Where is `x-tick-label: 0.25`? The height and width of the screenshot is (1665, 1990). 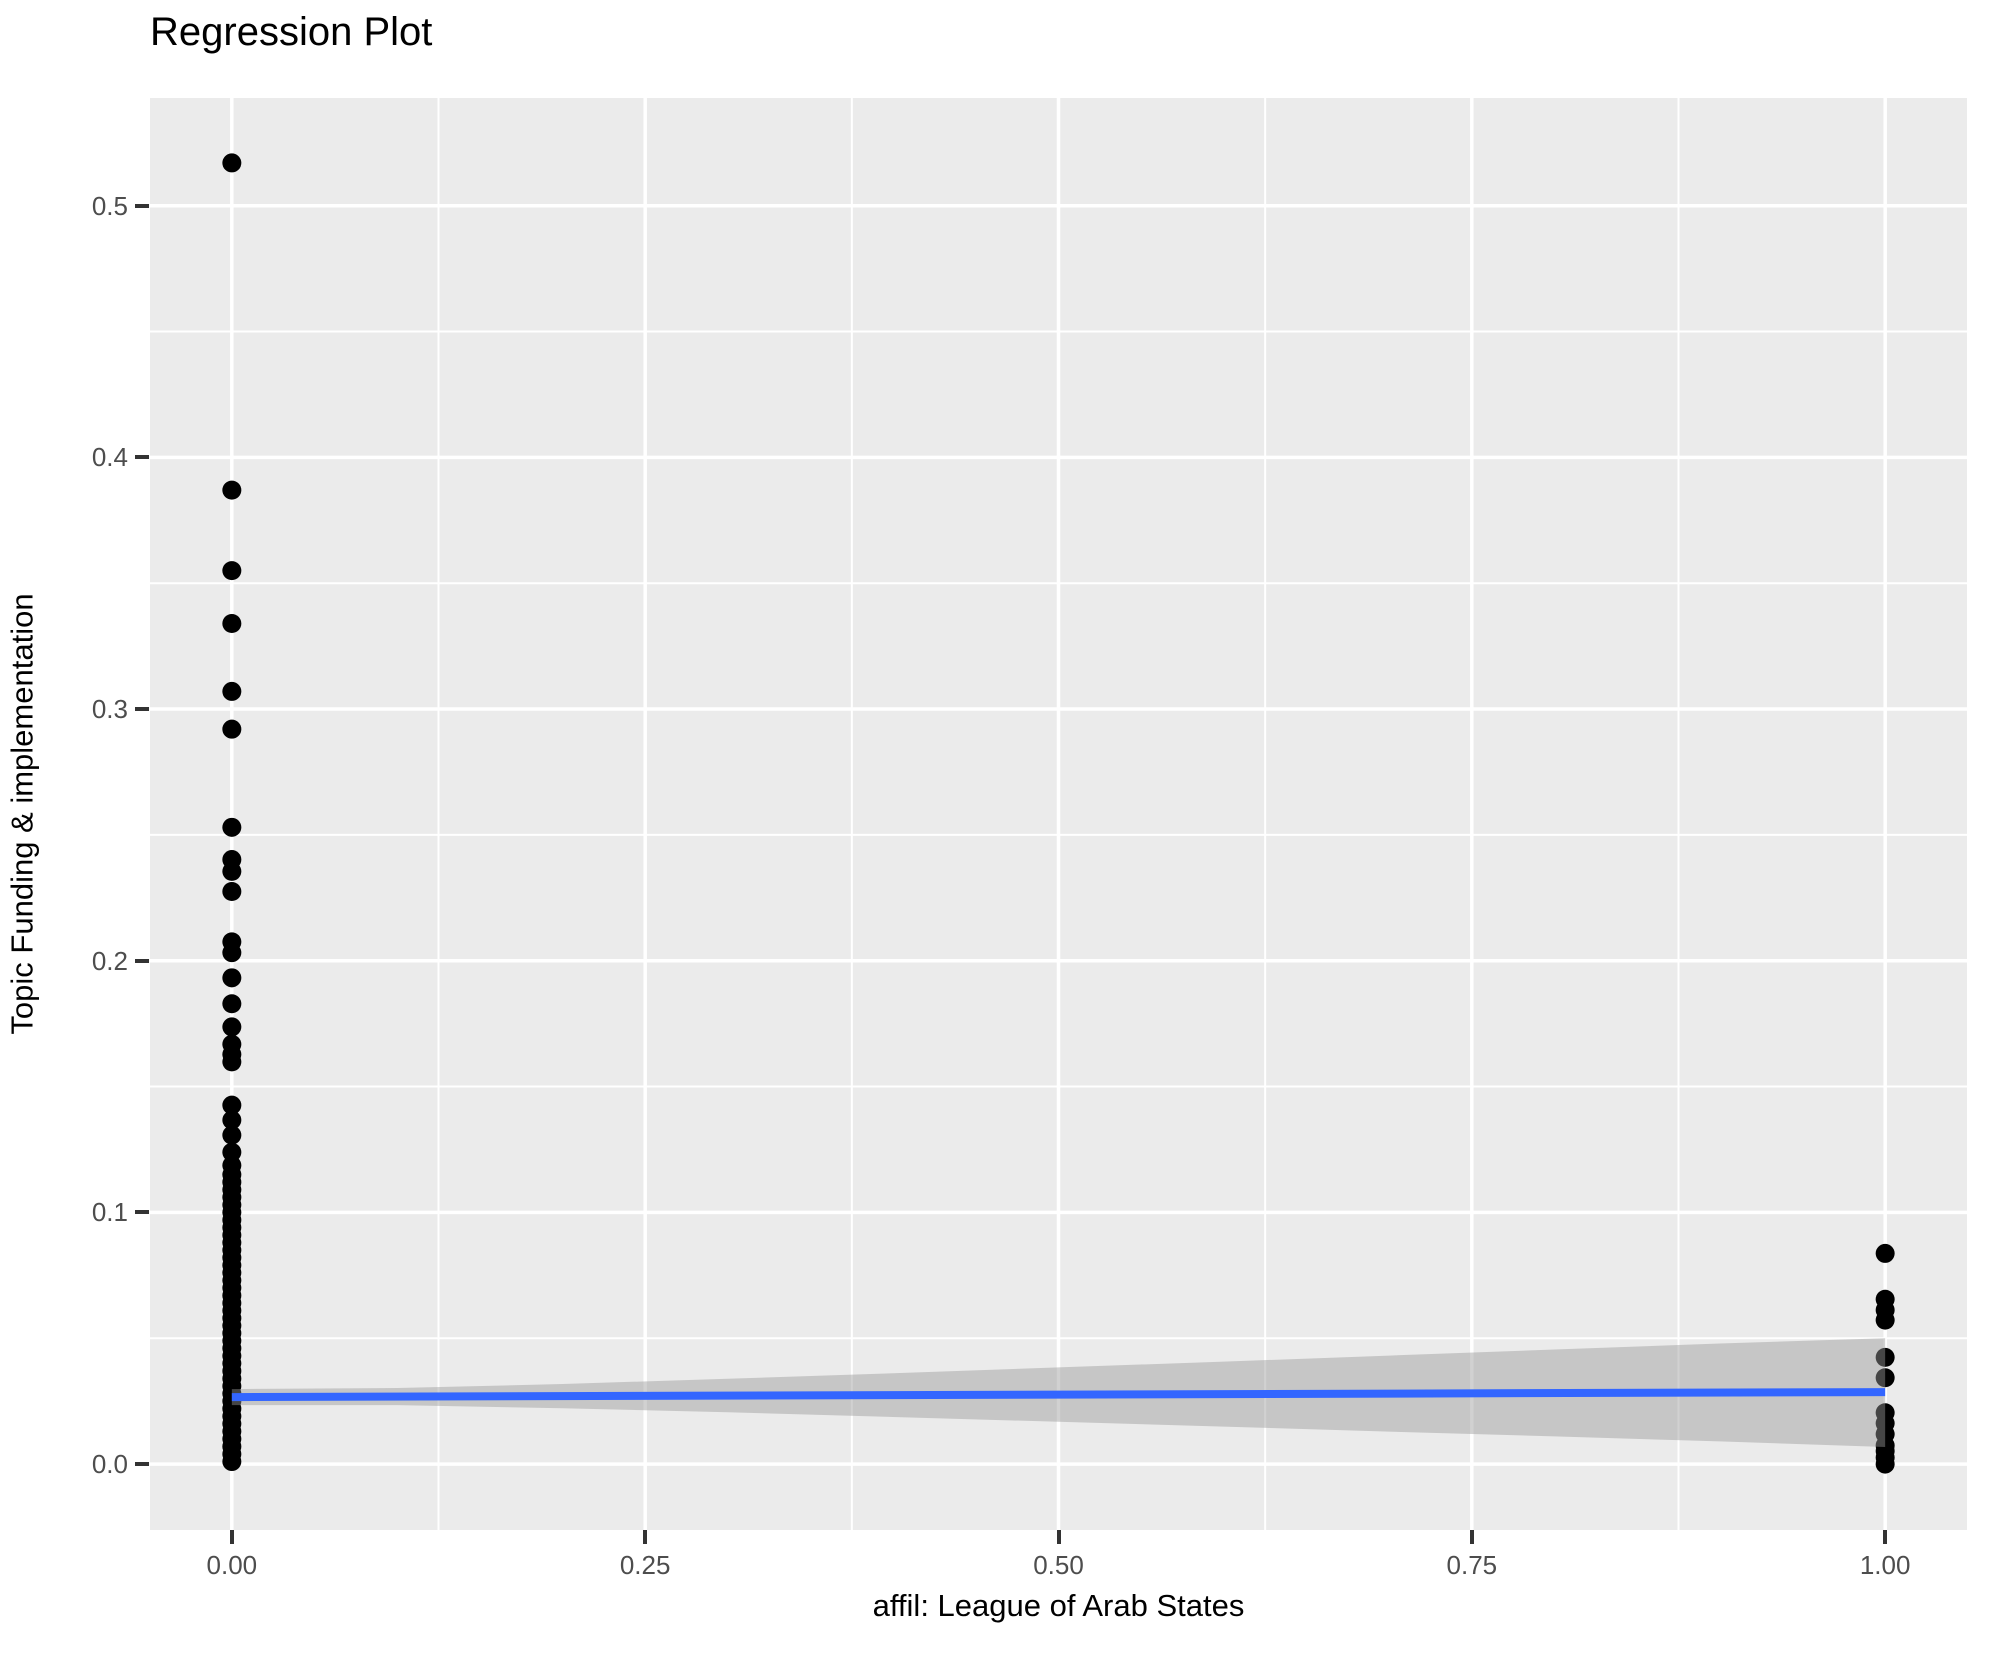 x-tick-label: 0.25 is located at coordinates (645, 1565).